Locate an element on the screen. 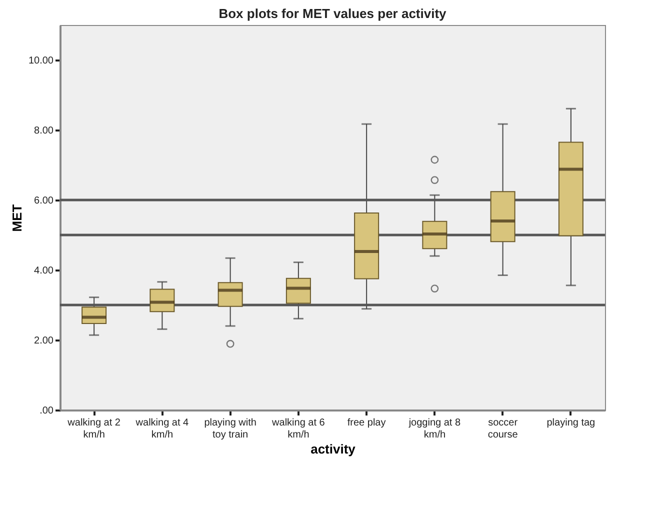  x-tick-label: walking at 4 km/h is located at coordinates (162, 429).